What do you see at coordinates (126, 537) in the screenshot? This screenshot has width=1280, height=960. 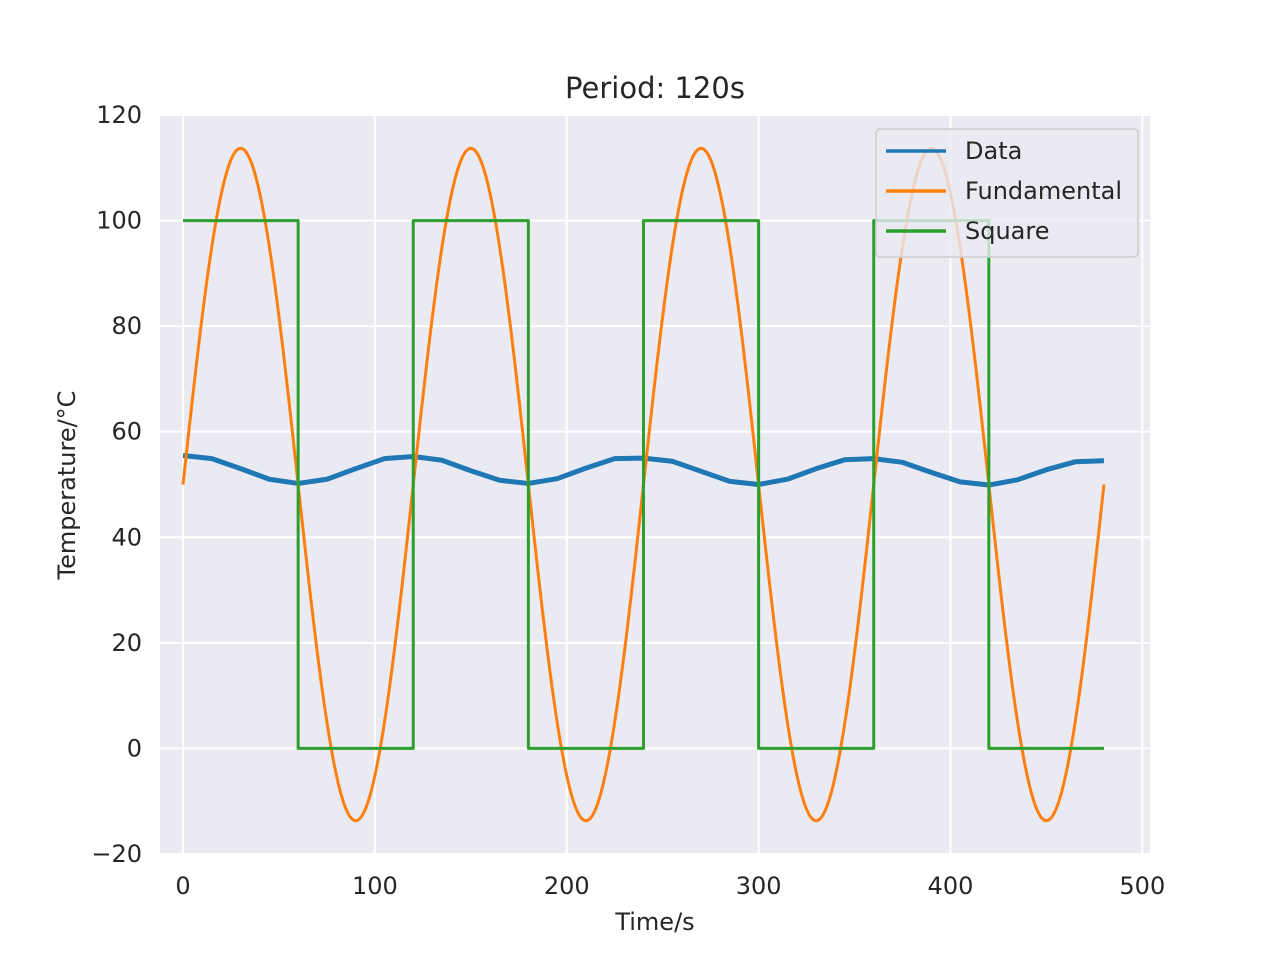 I see `y-tick-label: 40` at bounding box center [126, 537].